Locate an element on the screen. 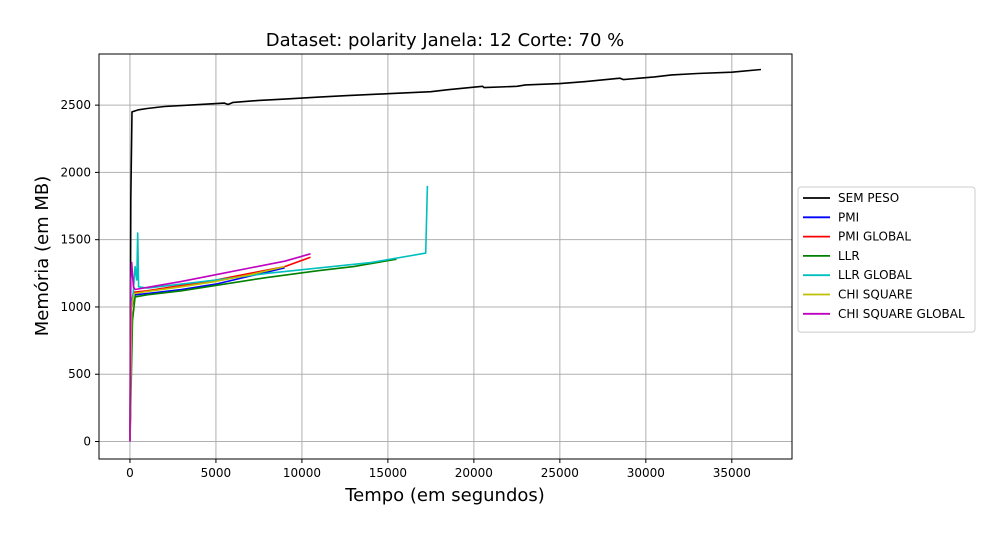  x-tick-label: 25000 is located at coordinates (560, 473).